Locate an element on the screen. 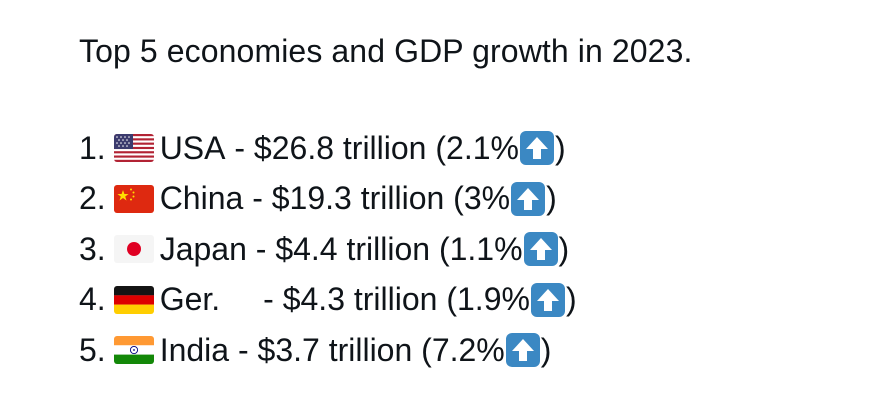  country-name: Japan is located at coordinates (203, 248).